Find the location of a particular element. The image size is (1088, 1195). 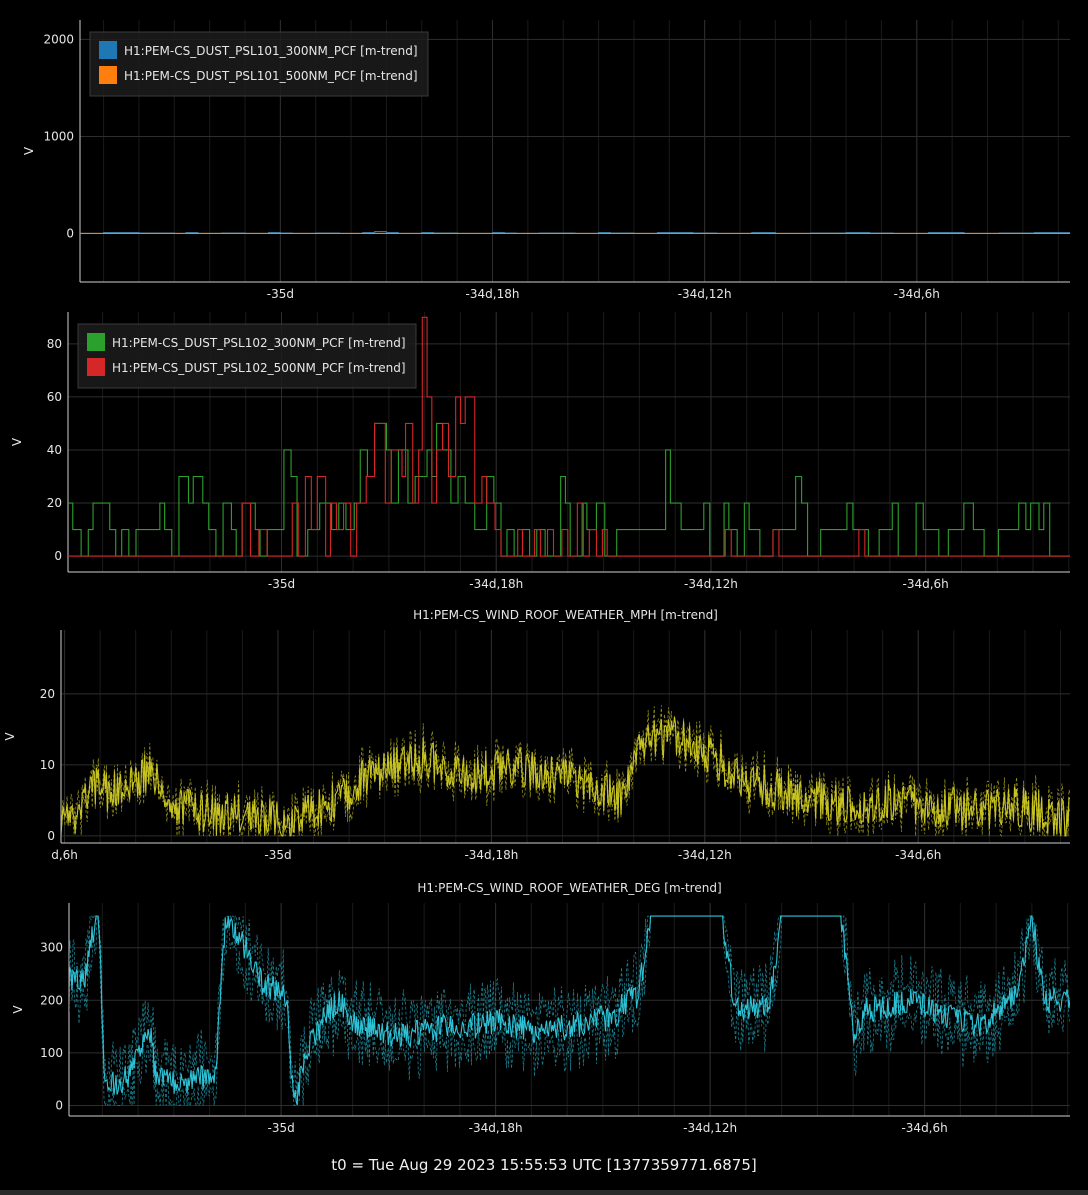

y-tick-label: 1000 is located at coordinates (58, 136).